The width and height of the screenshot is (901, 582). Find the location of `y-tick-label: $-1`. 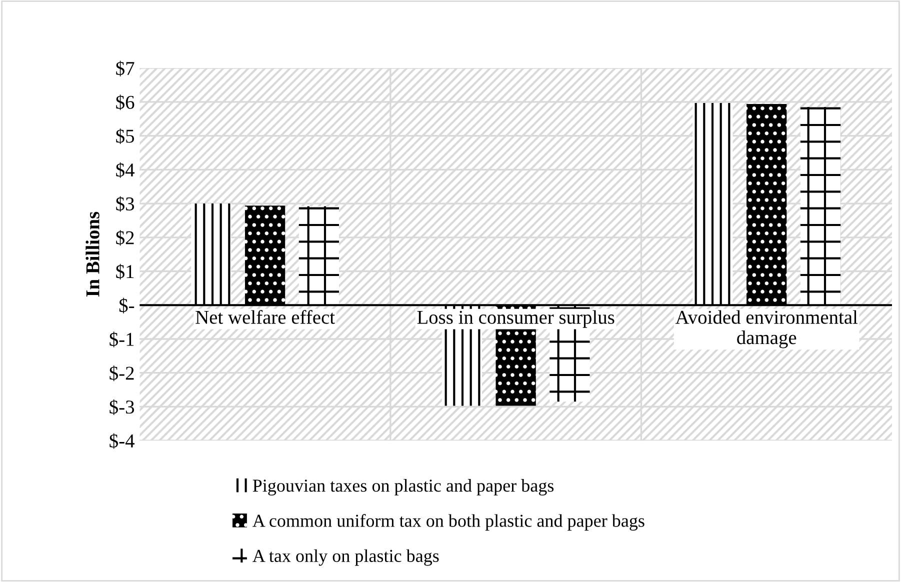

y-tick-label: $-1 is located at coordinates (122, 340).